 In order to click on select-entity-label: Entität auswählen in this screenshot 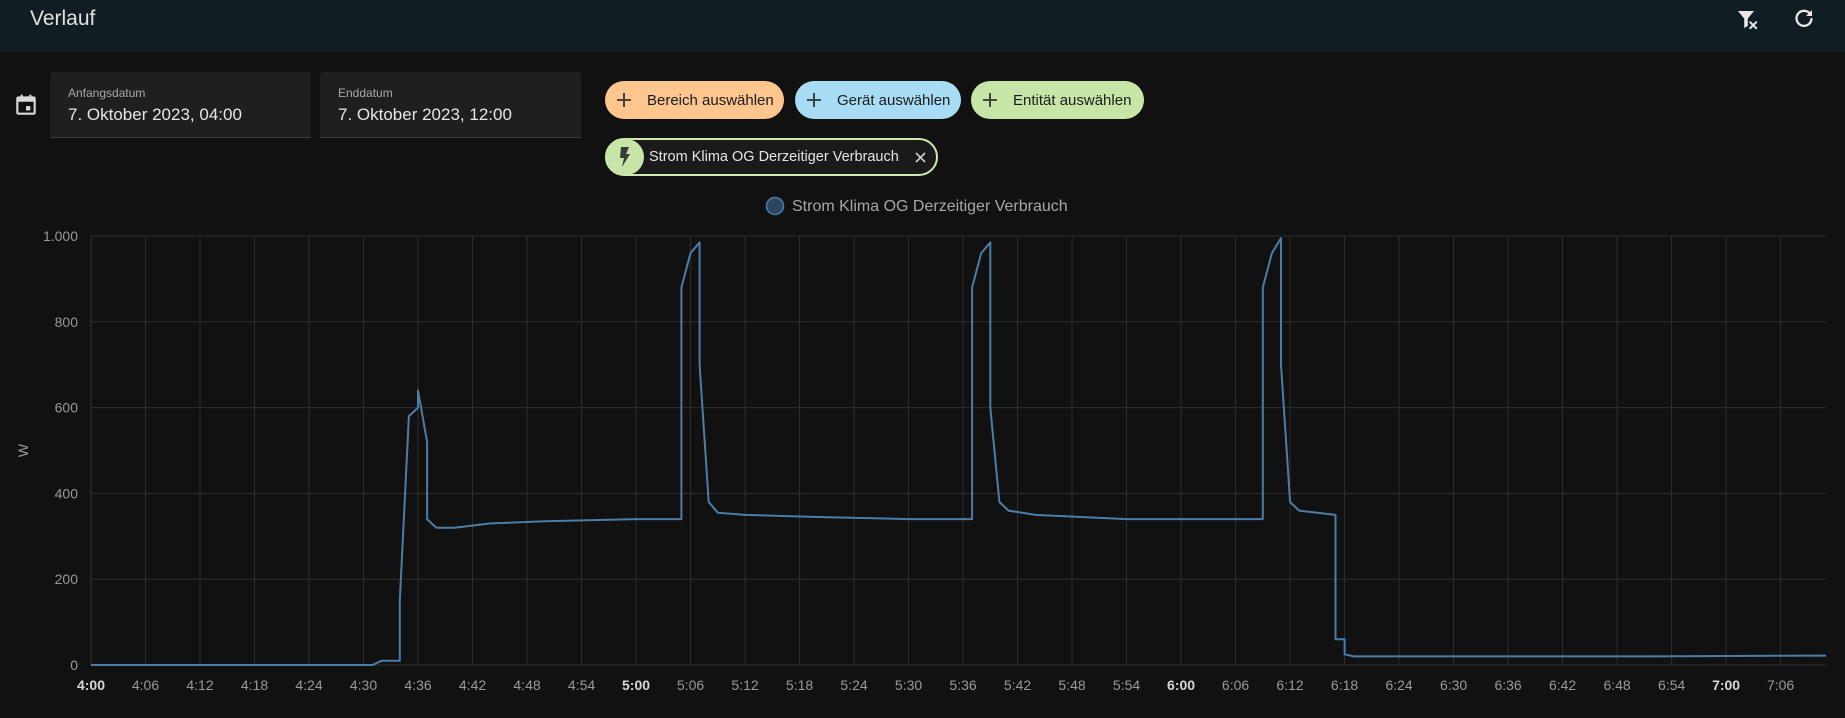, I will do `click(1072, 100)`.